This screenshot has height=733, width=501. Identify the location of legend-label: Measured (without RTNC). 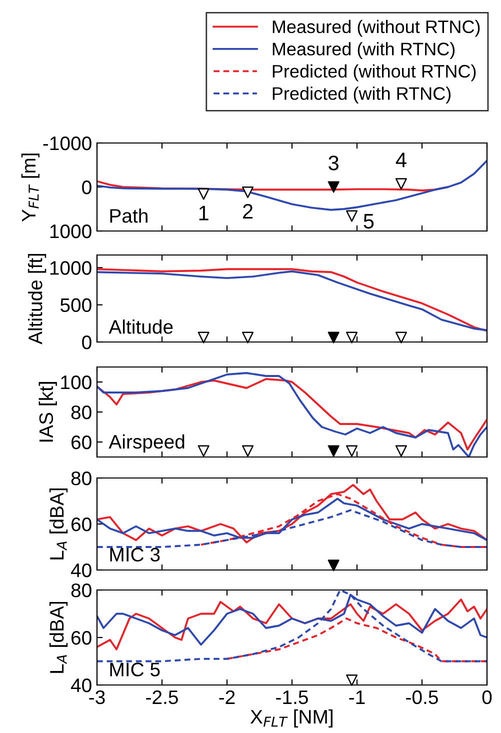
(376, 28).